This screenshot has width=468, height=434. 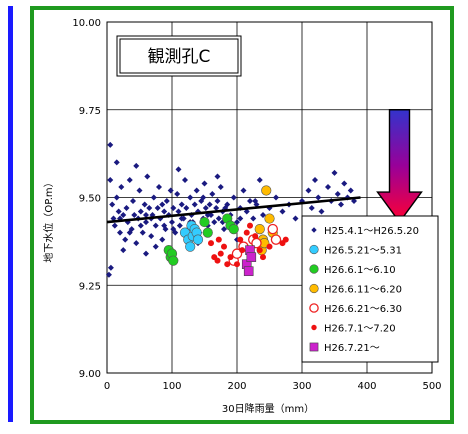 I want to click on y-tick-label: 9.50, so click(x=90, y=199).